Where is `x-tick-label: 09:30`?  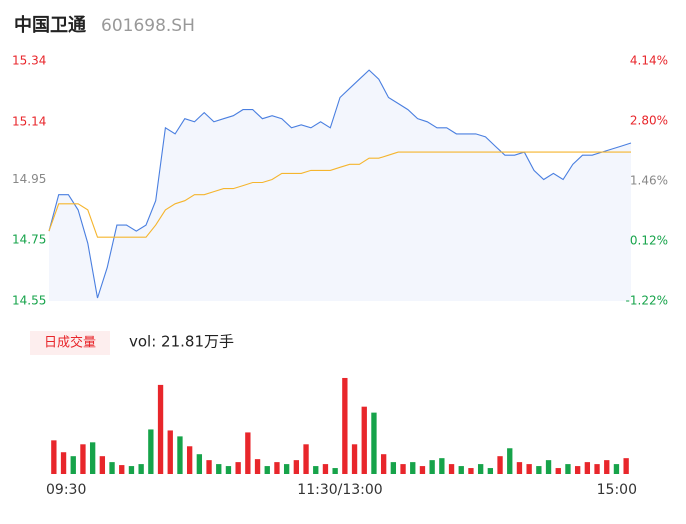 x-tick-label: 09:30 is located at coordinates (66, 490).